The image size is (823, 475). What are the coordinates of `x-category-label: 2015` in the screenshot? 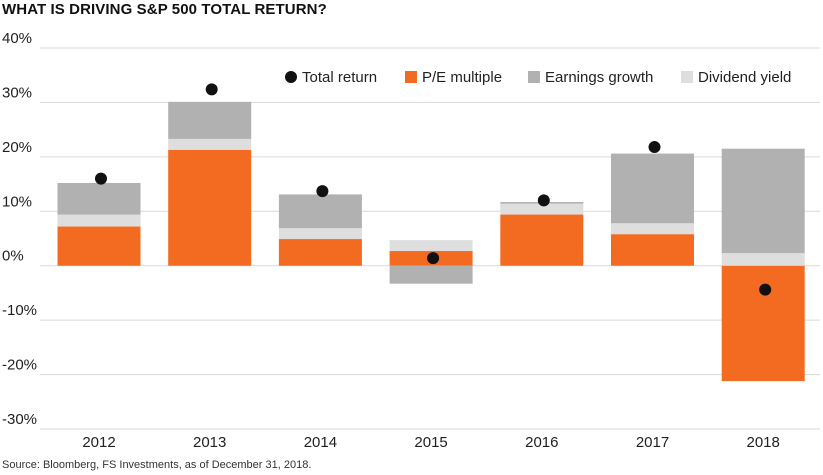 It's located at (430, 442).